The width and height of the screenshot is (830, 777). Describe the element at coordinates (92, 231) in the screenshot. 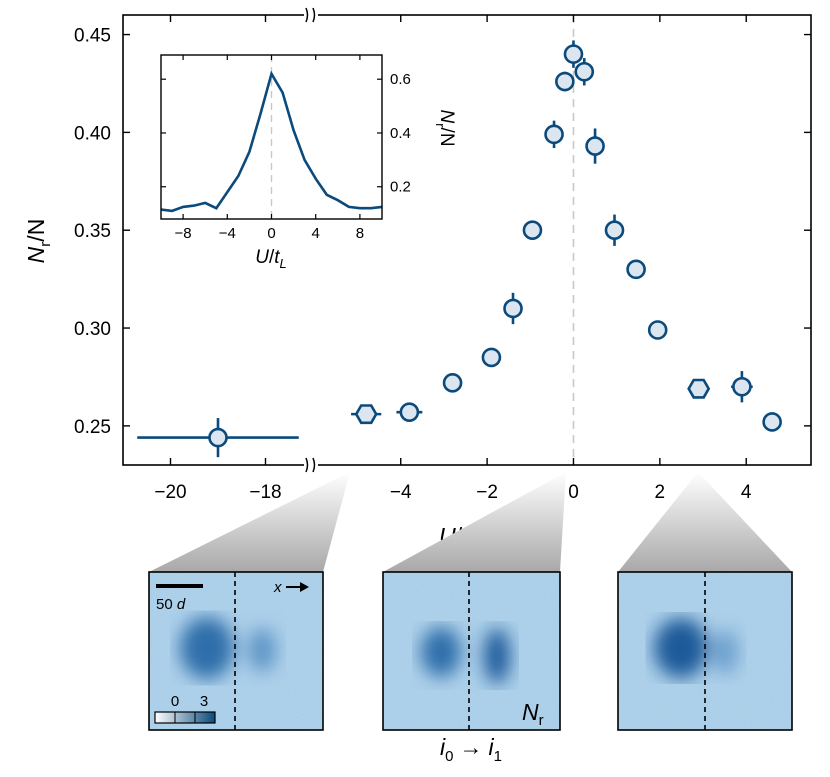

I see `y-tick-label: 0.35` at that location.